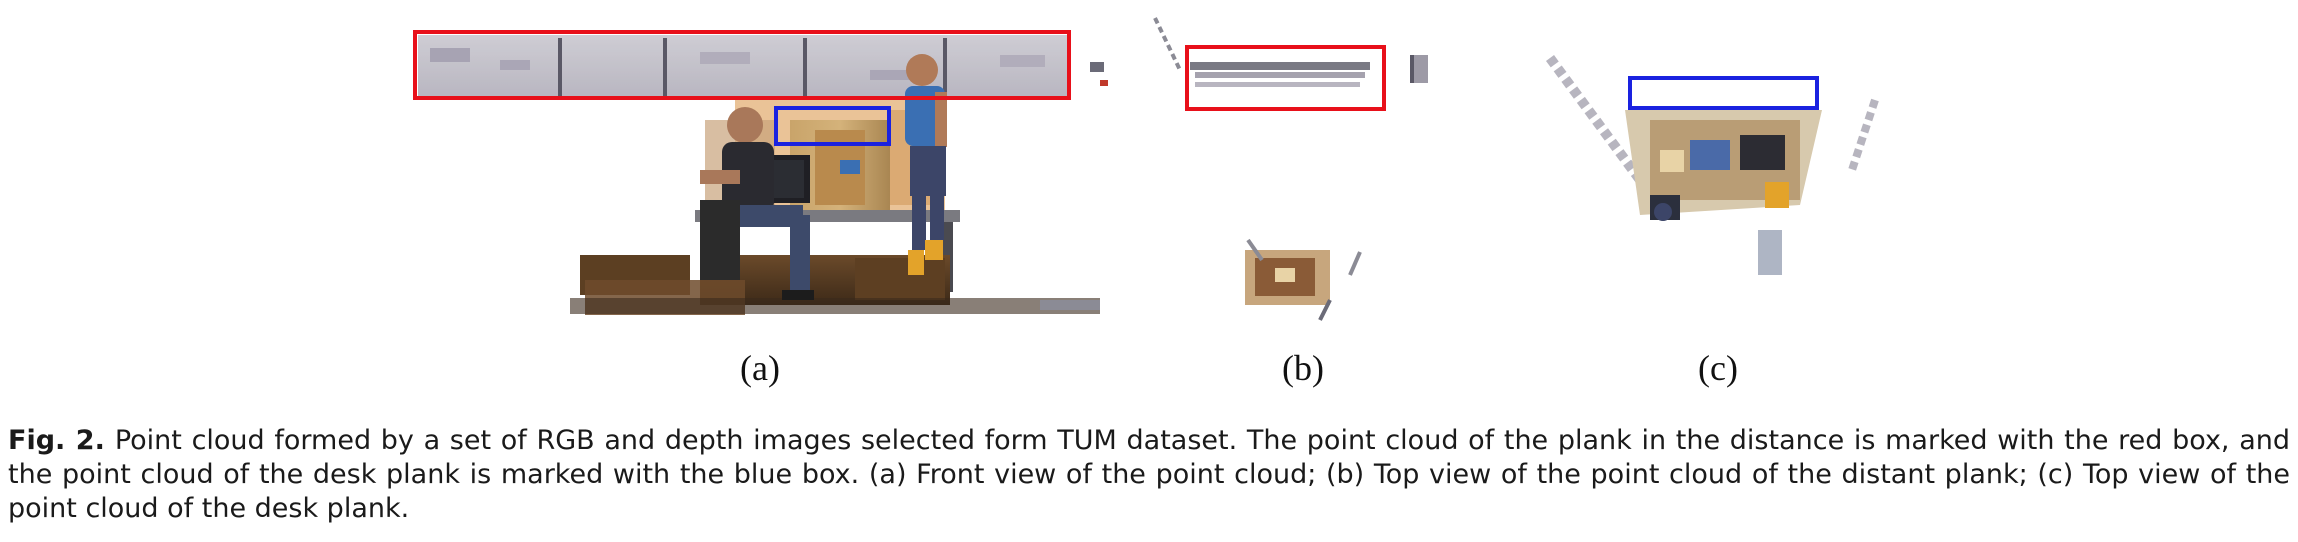 This screenshot has height=542, width=2298. What do you see at coordinates (757, 203) in the screenshot?
I see `seated-person-point-cloud` at bounding box center [757, 203].